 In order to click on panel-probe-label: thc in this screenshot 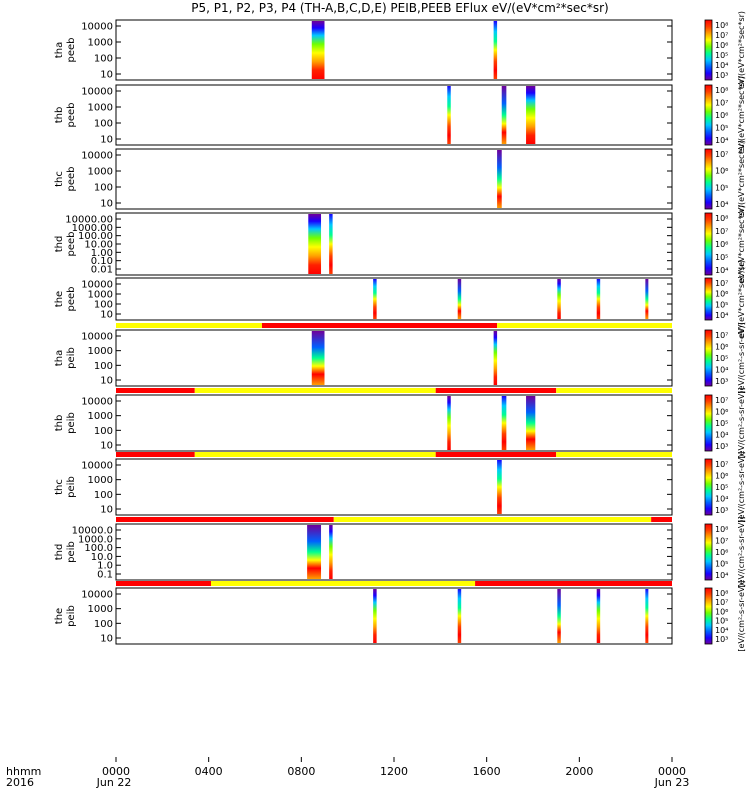, I will do `click(59, 179)`.